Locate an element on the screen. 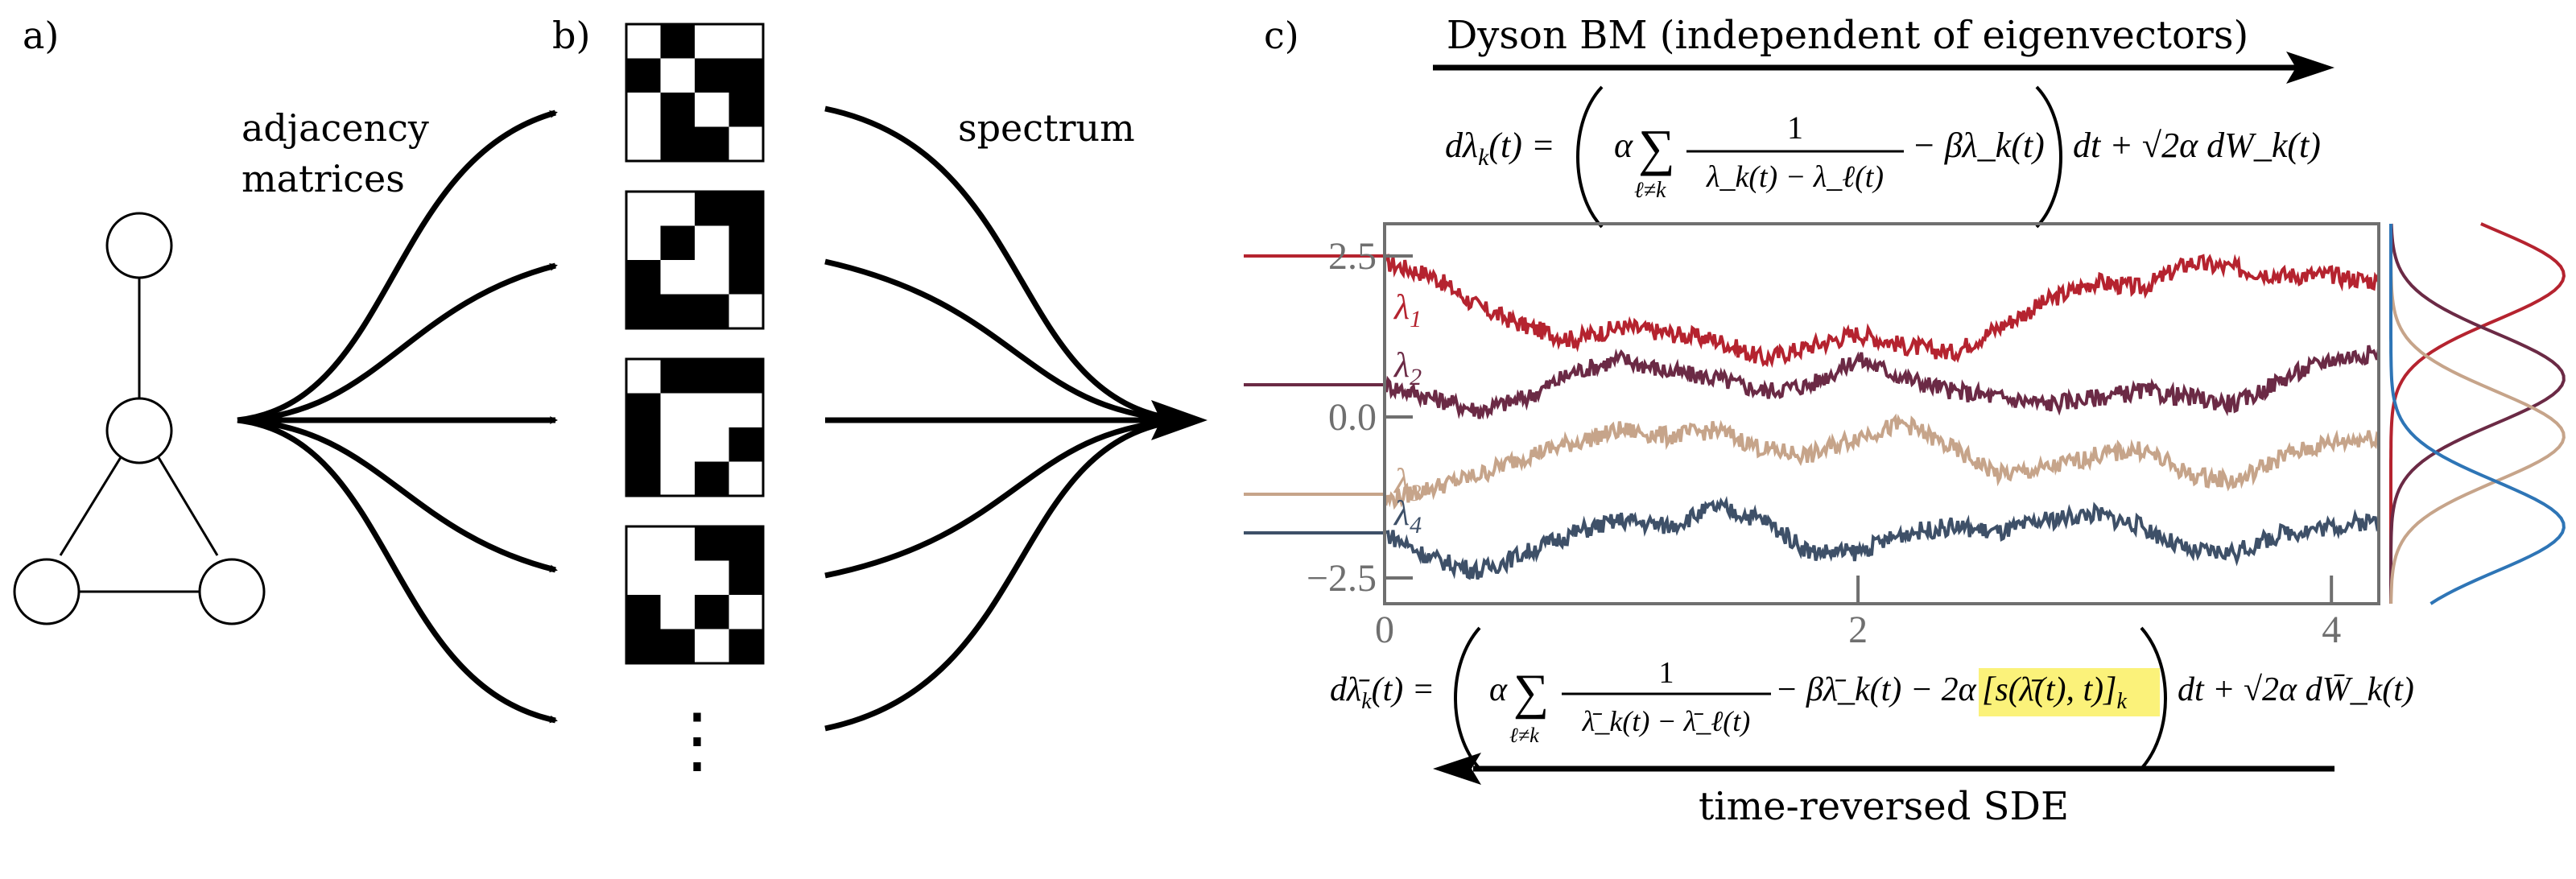 The image size is (2576, 879). graph-edge is located at coordinates (92, 503).